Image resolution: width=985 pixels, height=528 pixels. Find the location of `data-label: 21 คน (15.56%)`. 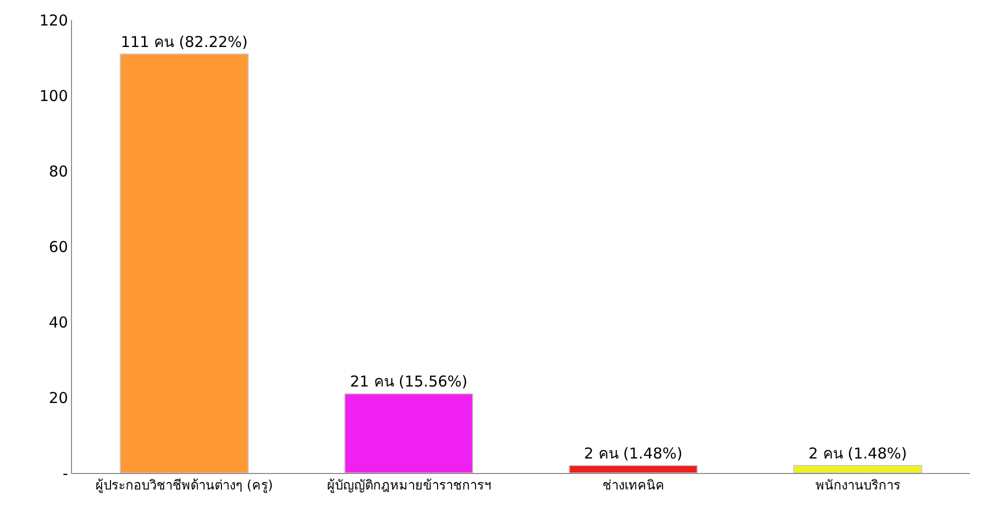

data-label: 21 คน (15.56%) is located at coordinates (409, 381).